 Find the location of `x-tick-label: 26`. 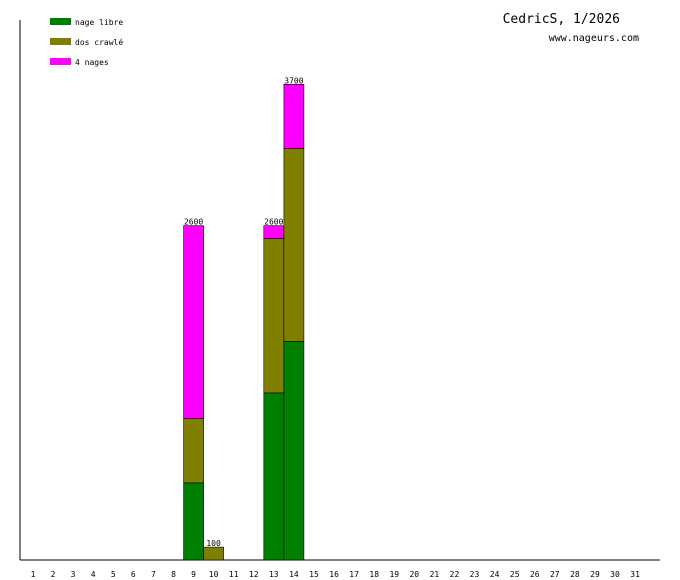

x-tick-label: 26 is located at coordinates (535, 574).